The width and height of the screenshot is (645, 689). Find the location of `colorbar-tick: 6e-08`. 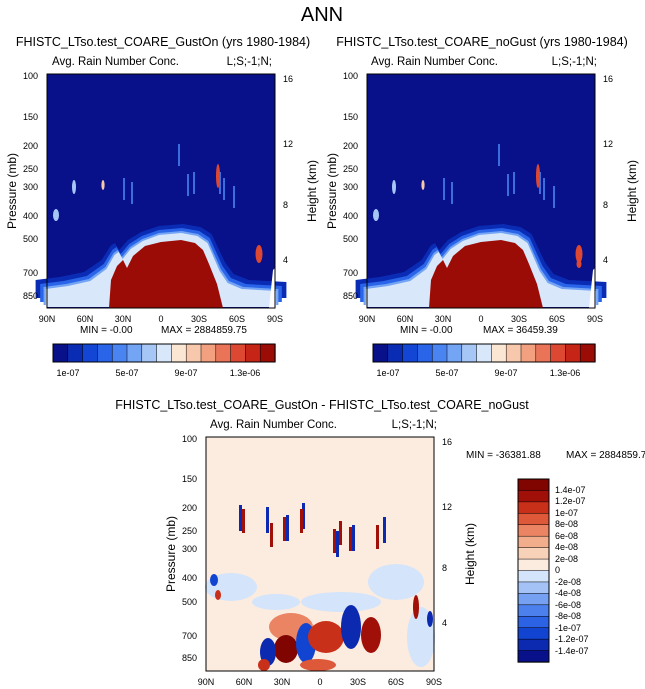

colorbar-tick: 6e-08 is located at coordinates (566, 536).